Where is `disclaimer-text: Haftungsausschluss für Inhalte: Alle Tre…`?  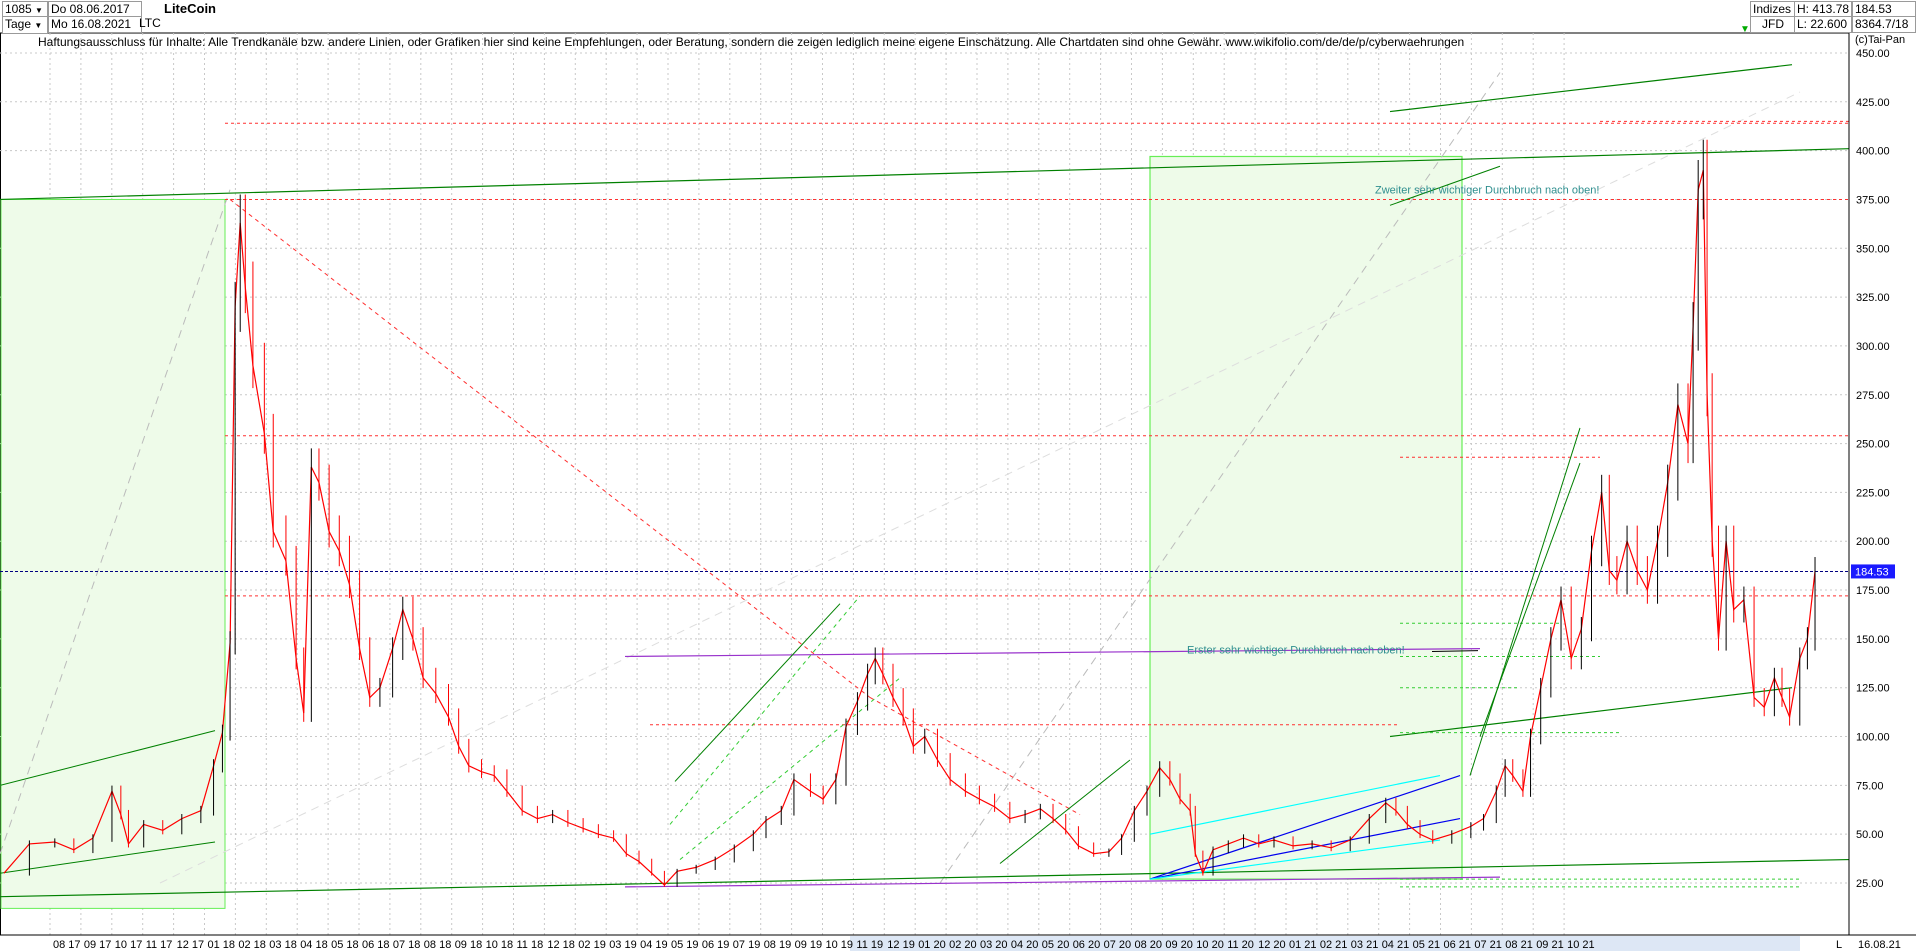
disclaimer-text: Haftungsausschluss für Inhalte: Alle Tre… is located at coordinates (751, 42).